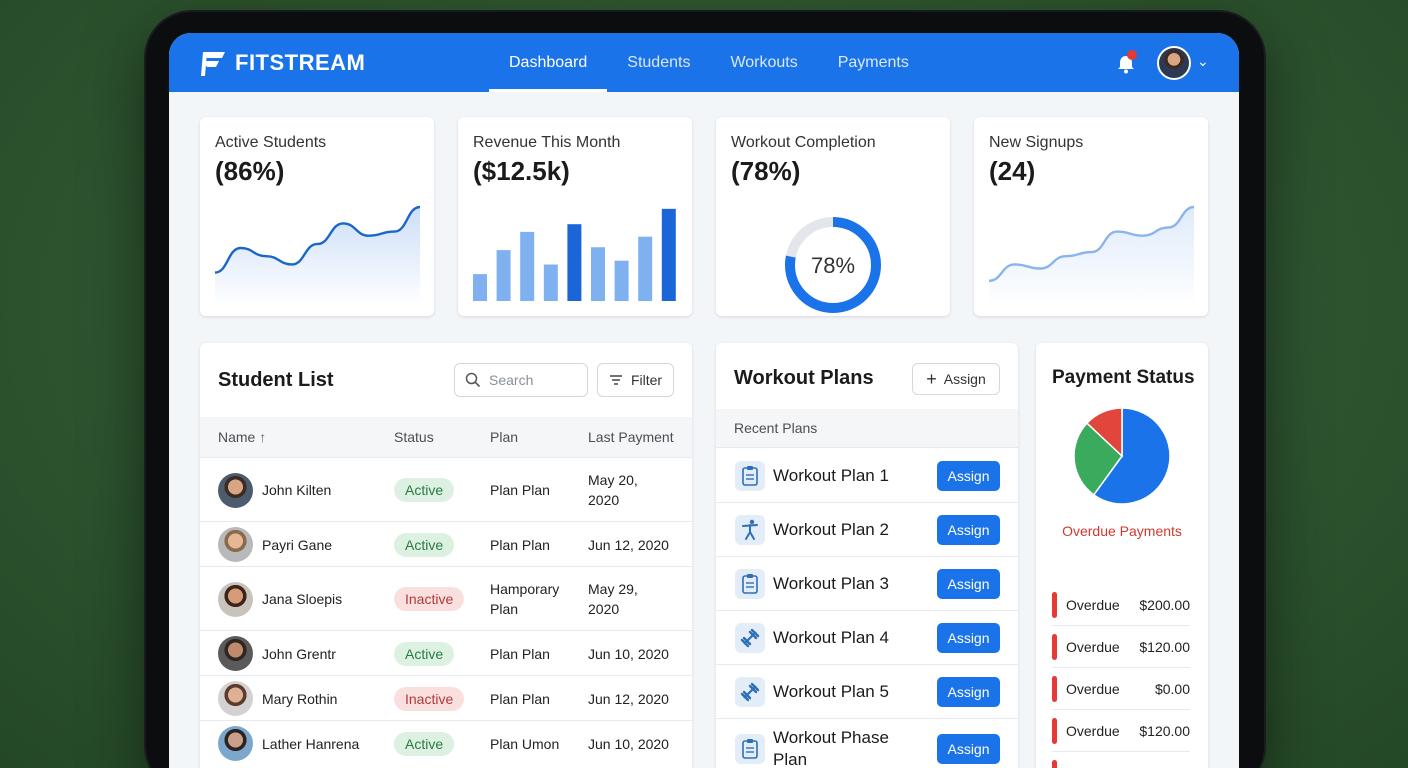 This screenshot has height=768, width=1408. I want to click on logo-icon, so click(213, 64).